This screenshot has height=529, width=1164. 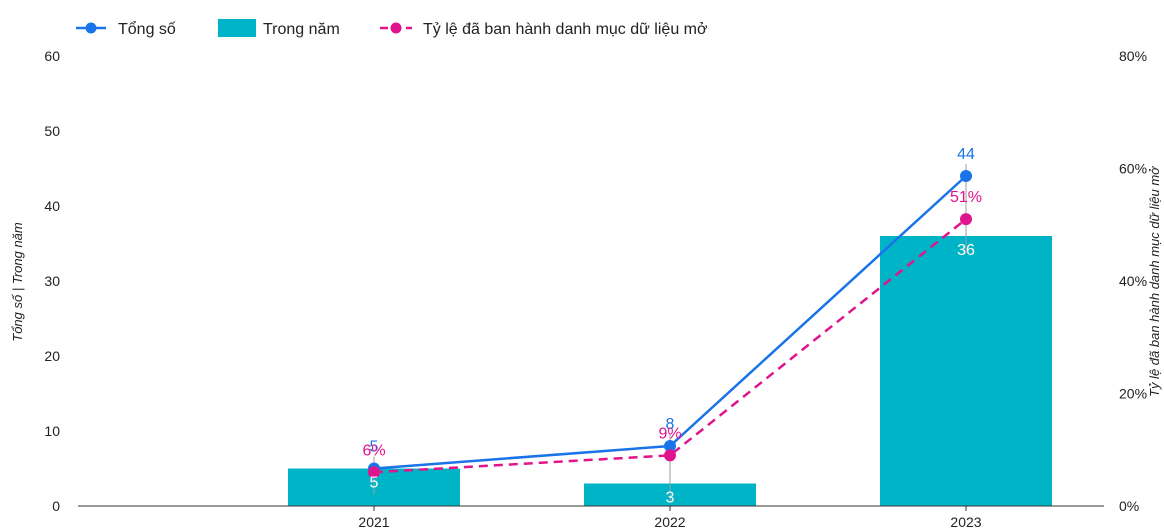 What do you see at coordinates (965, 521) in the screenshot?
I see `x-tick-label: 2023` at bounding box center [965, 521].